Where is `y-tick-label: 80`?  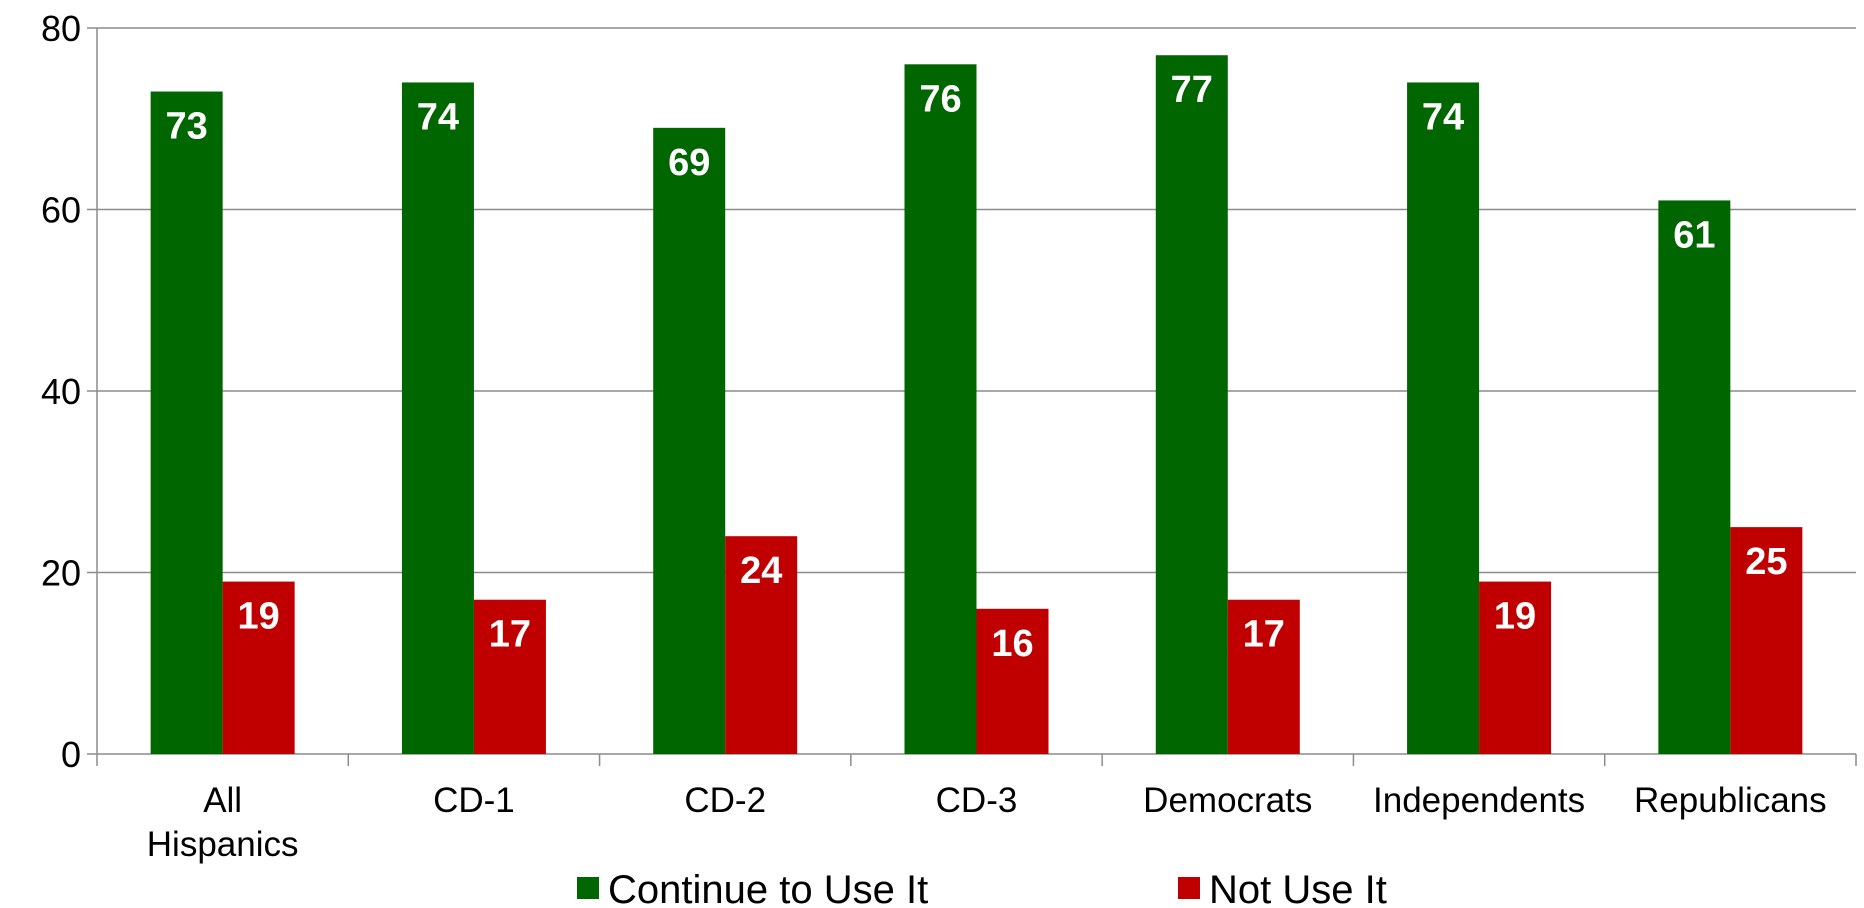
y-tick-label: 80 is located at coordinates (61, 28).